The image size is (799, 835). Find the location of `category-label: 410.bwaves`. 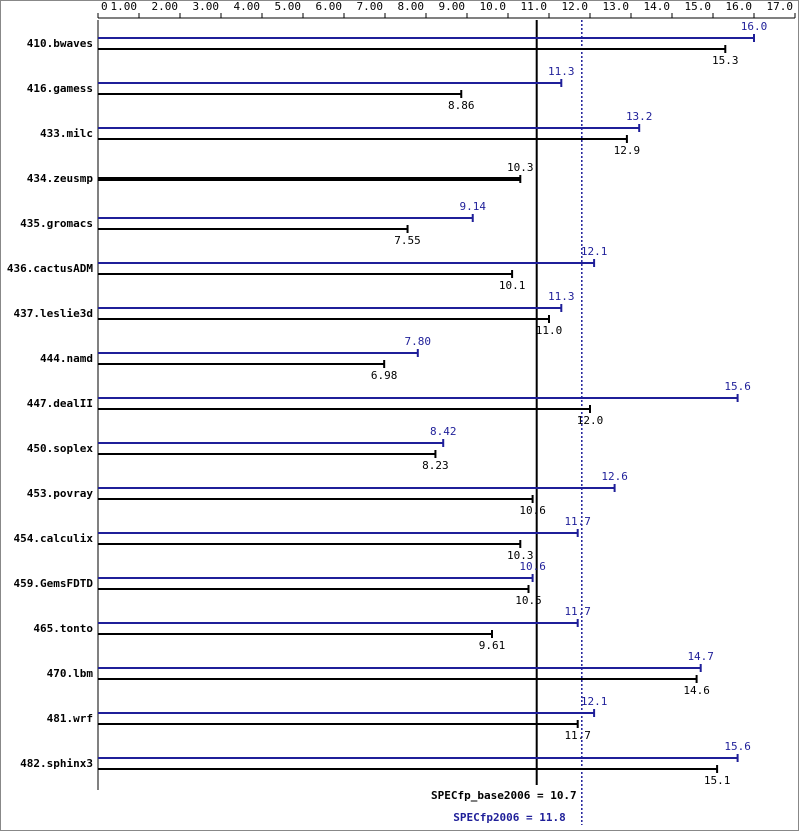

category-label: 410.bwaves is located at coordinates (60, 43).